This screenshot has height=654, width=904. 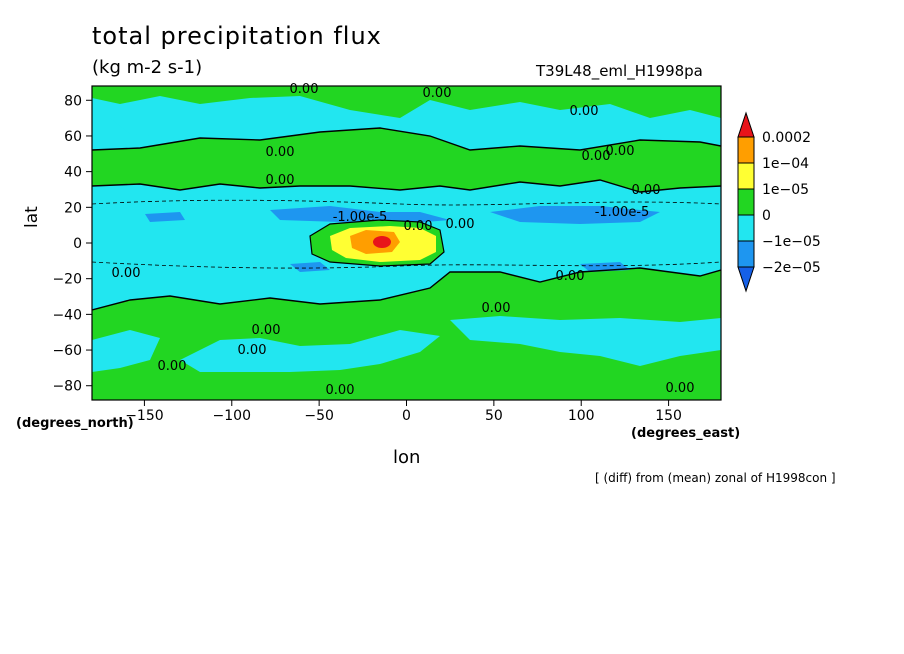 What do you see at coordinates (581, 416) in the screenshot?
I see `x-tick-label: 100` at bounding box center [581, 416].